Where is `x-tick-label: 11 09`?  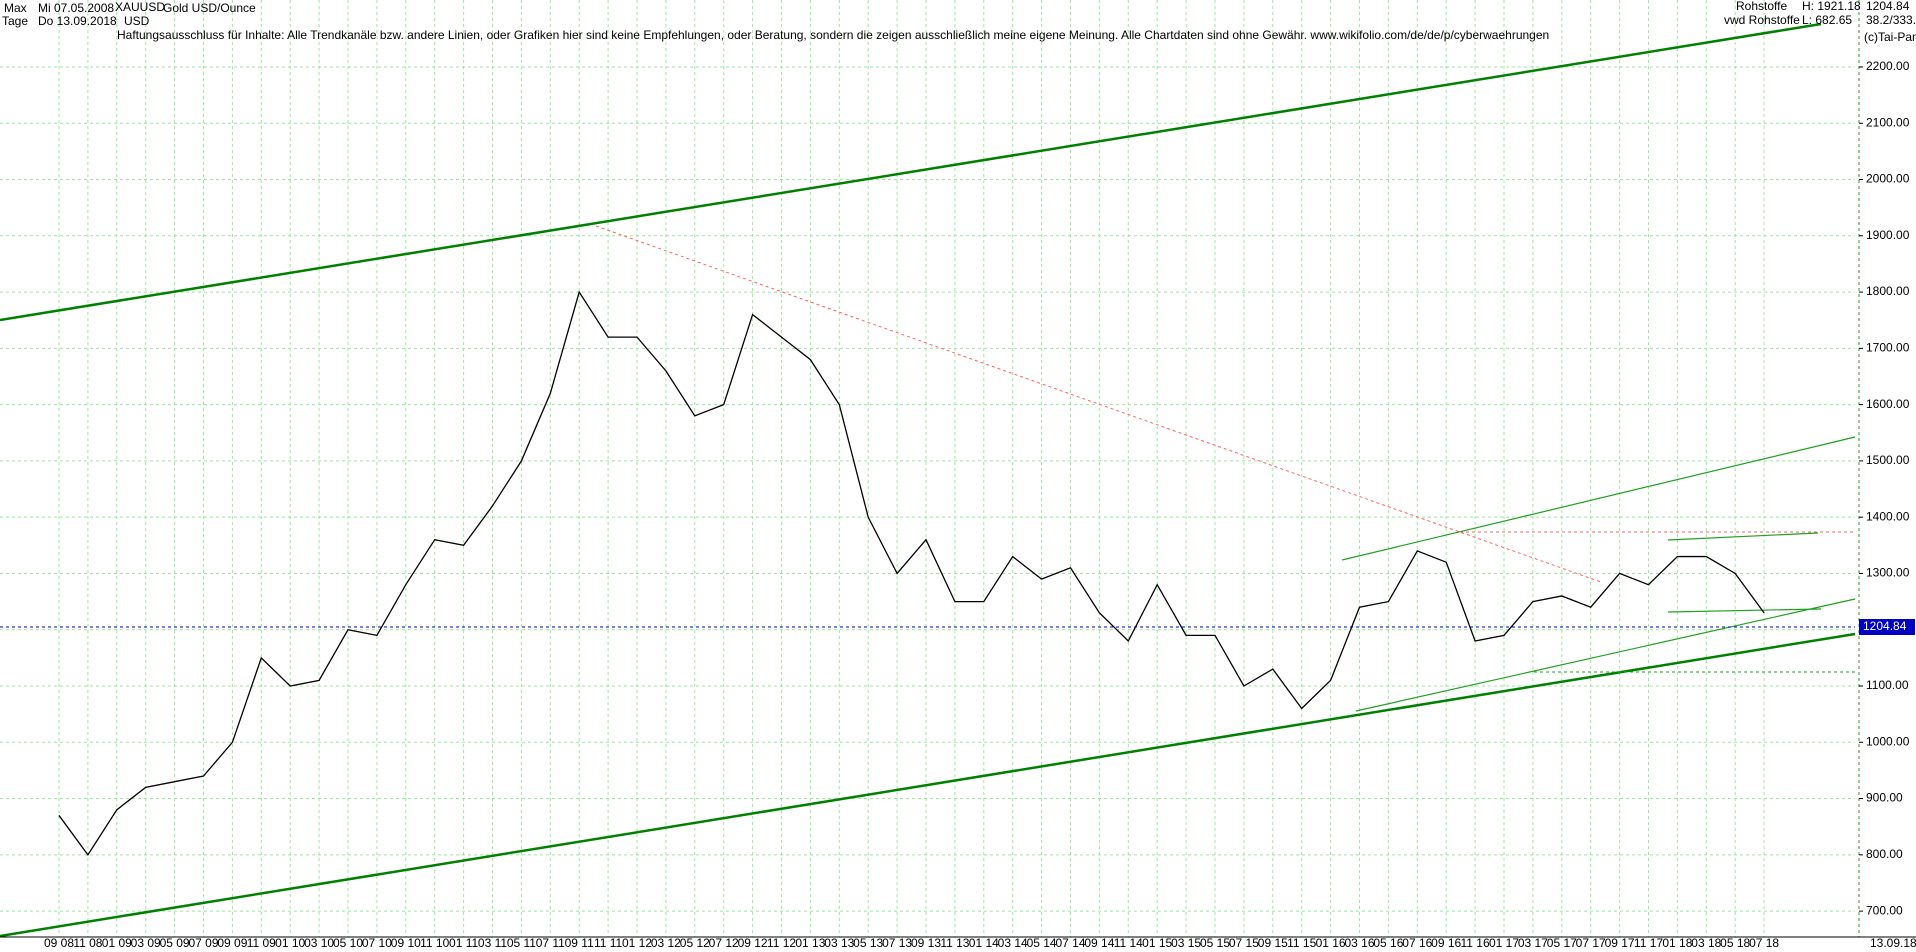 x-tick-label: 11 09 is located at coordinates (261, 943).